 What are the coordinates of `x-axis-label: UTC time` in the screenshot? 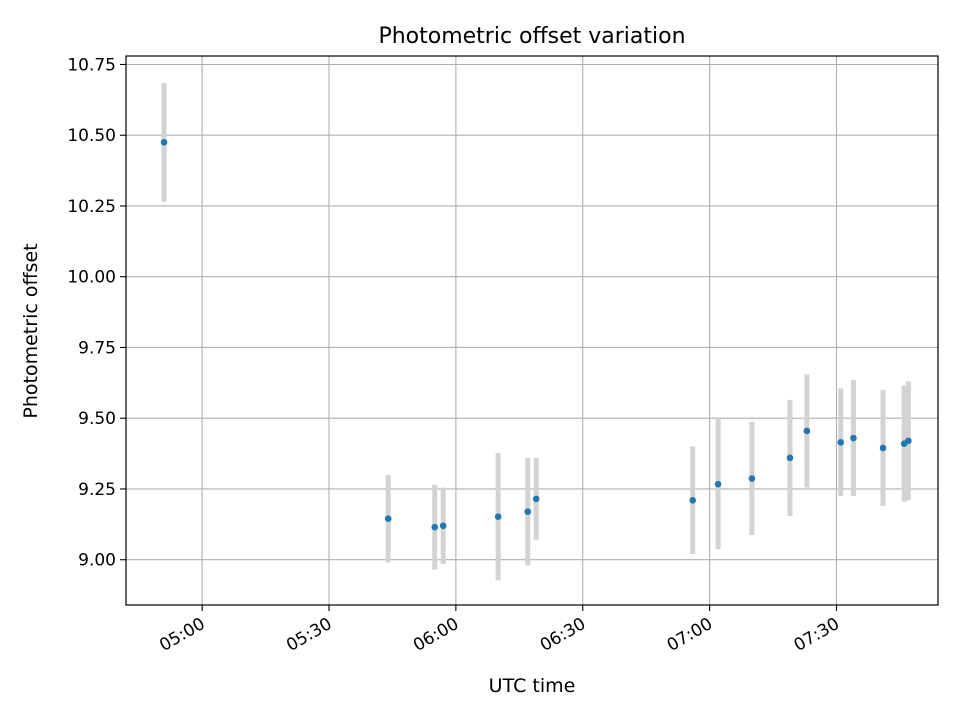 It's located at (532, 686).